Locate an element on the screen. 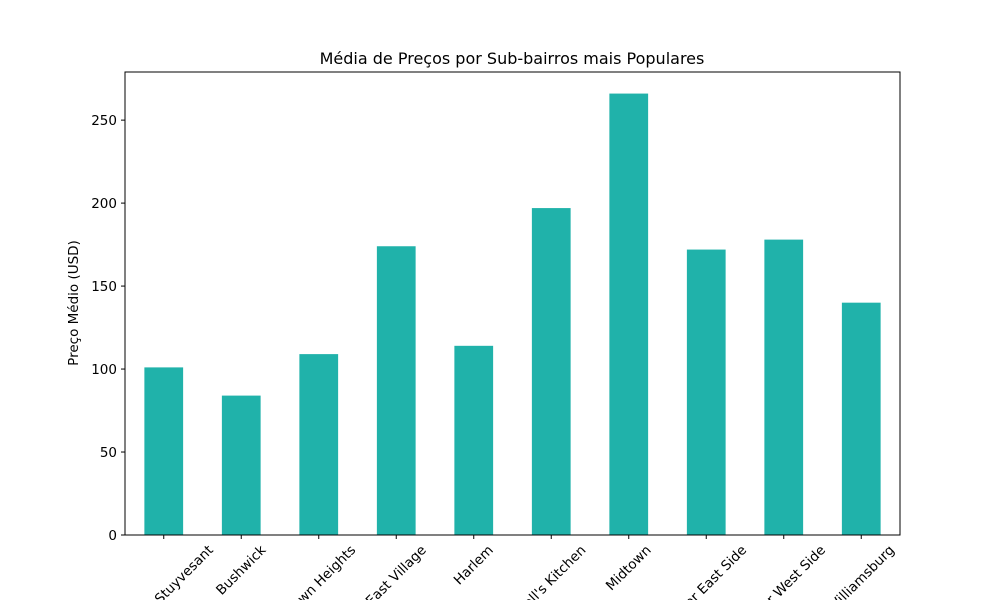  y-tick-label: 50 is located at coordinates (108, 453).